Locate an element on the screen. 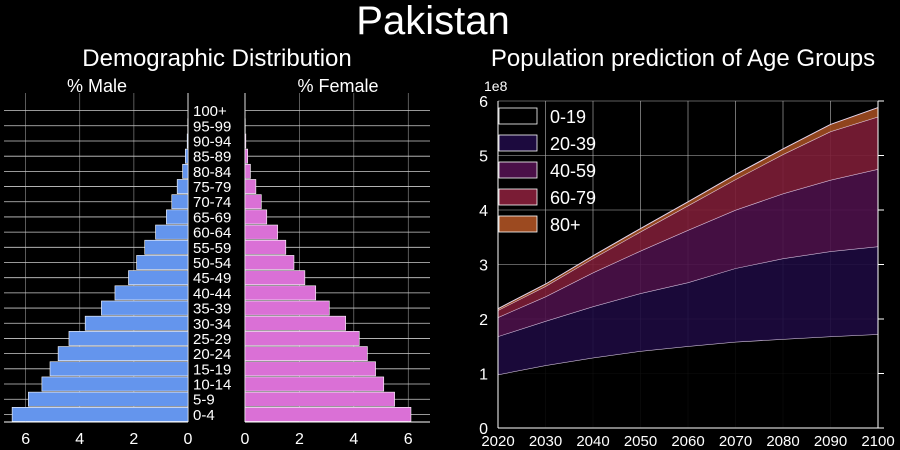 The width and height of the screenshot is (900, 450). area-x-tick-label: 2040 is located at coordinates (592, 441).